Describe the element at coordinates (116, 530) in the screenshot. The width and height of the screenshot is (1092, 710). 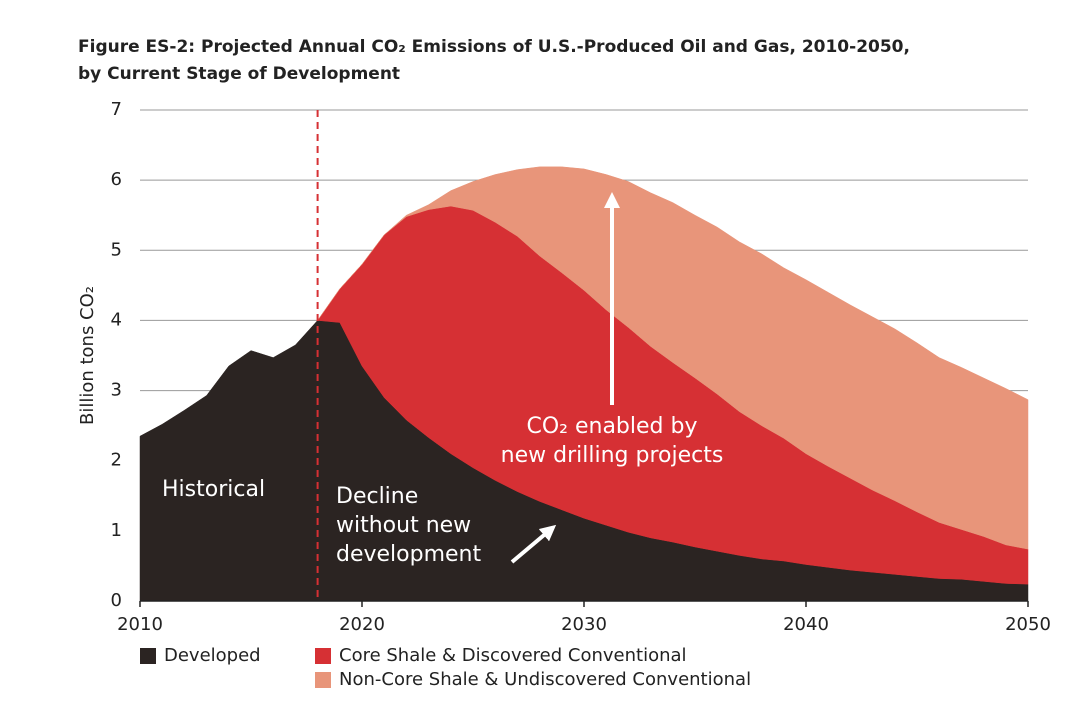
I see `y-tick-label: 1` at that location.